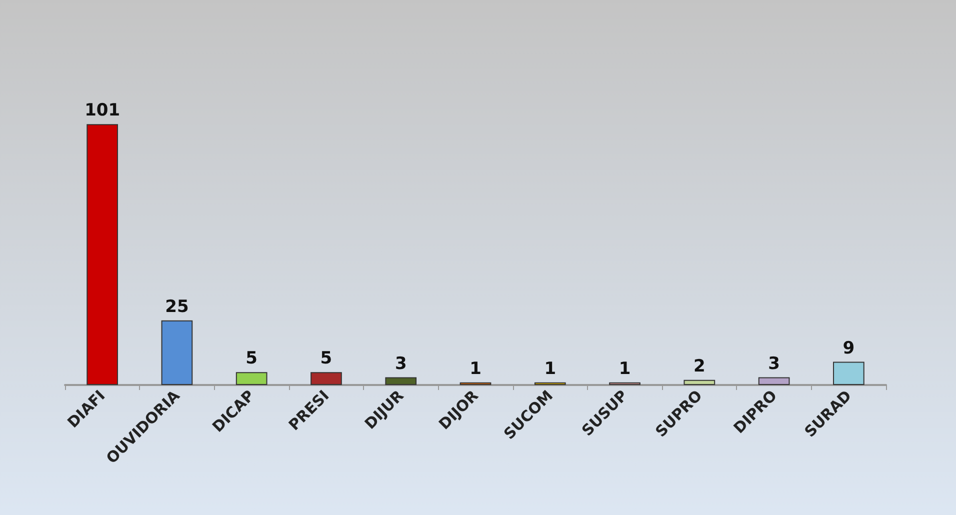 This screenshot has width=956, height=515. I want to click on data-label: 101, so click(102, 110).